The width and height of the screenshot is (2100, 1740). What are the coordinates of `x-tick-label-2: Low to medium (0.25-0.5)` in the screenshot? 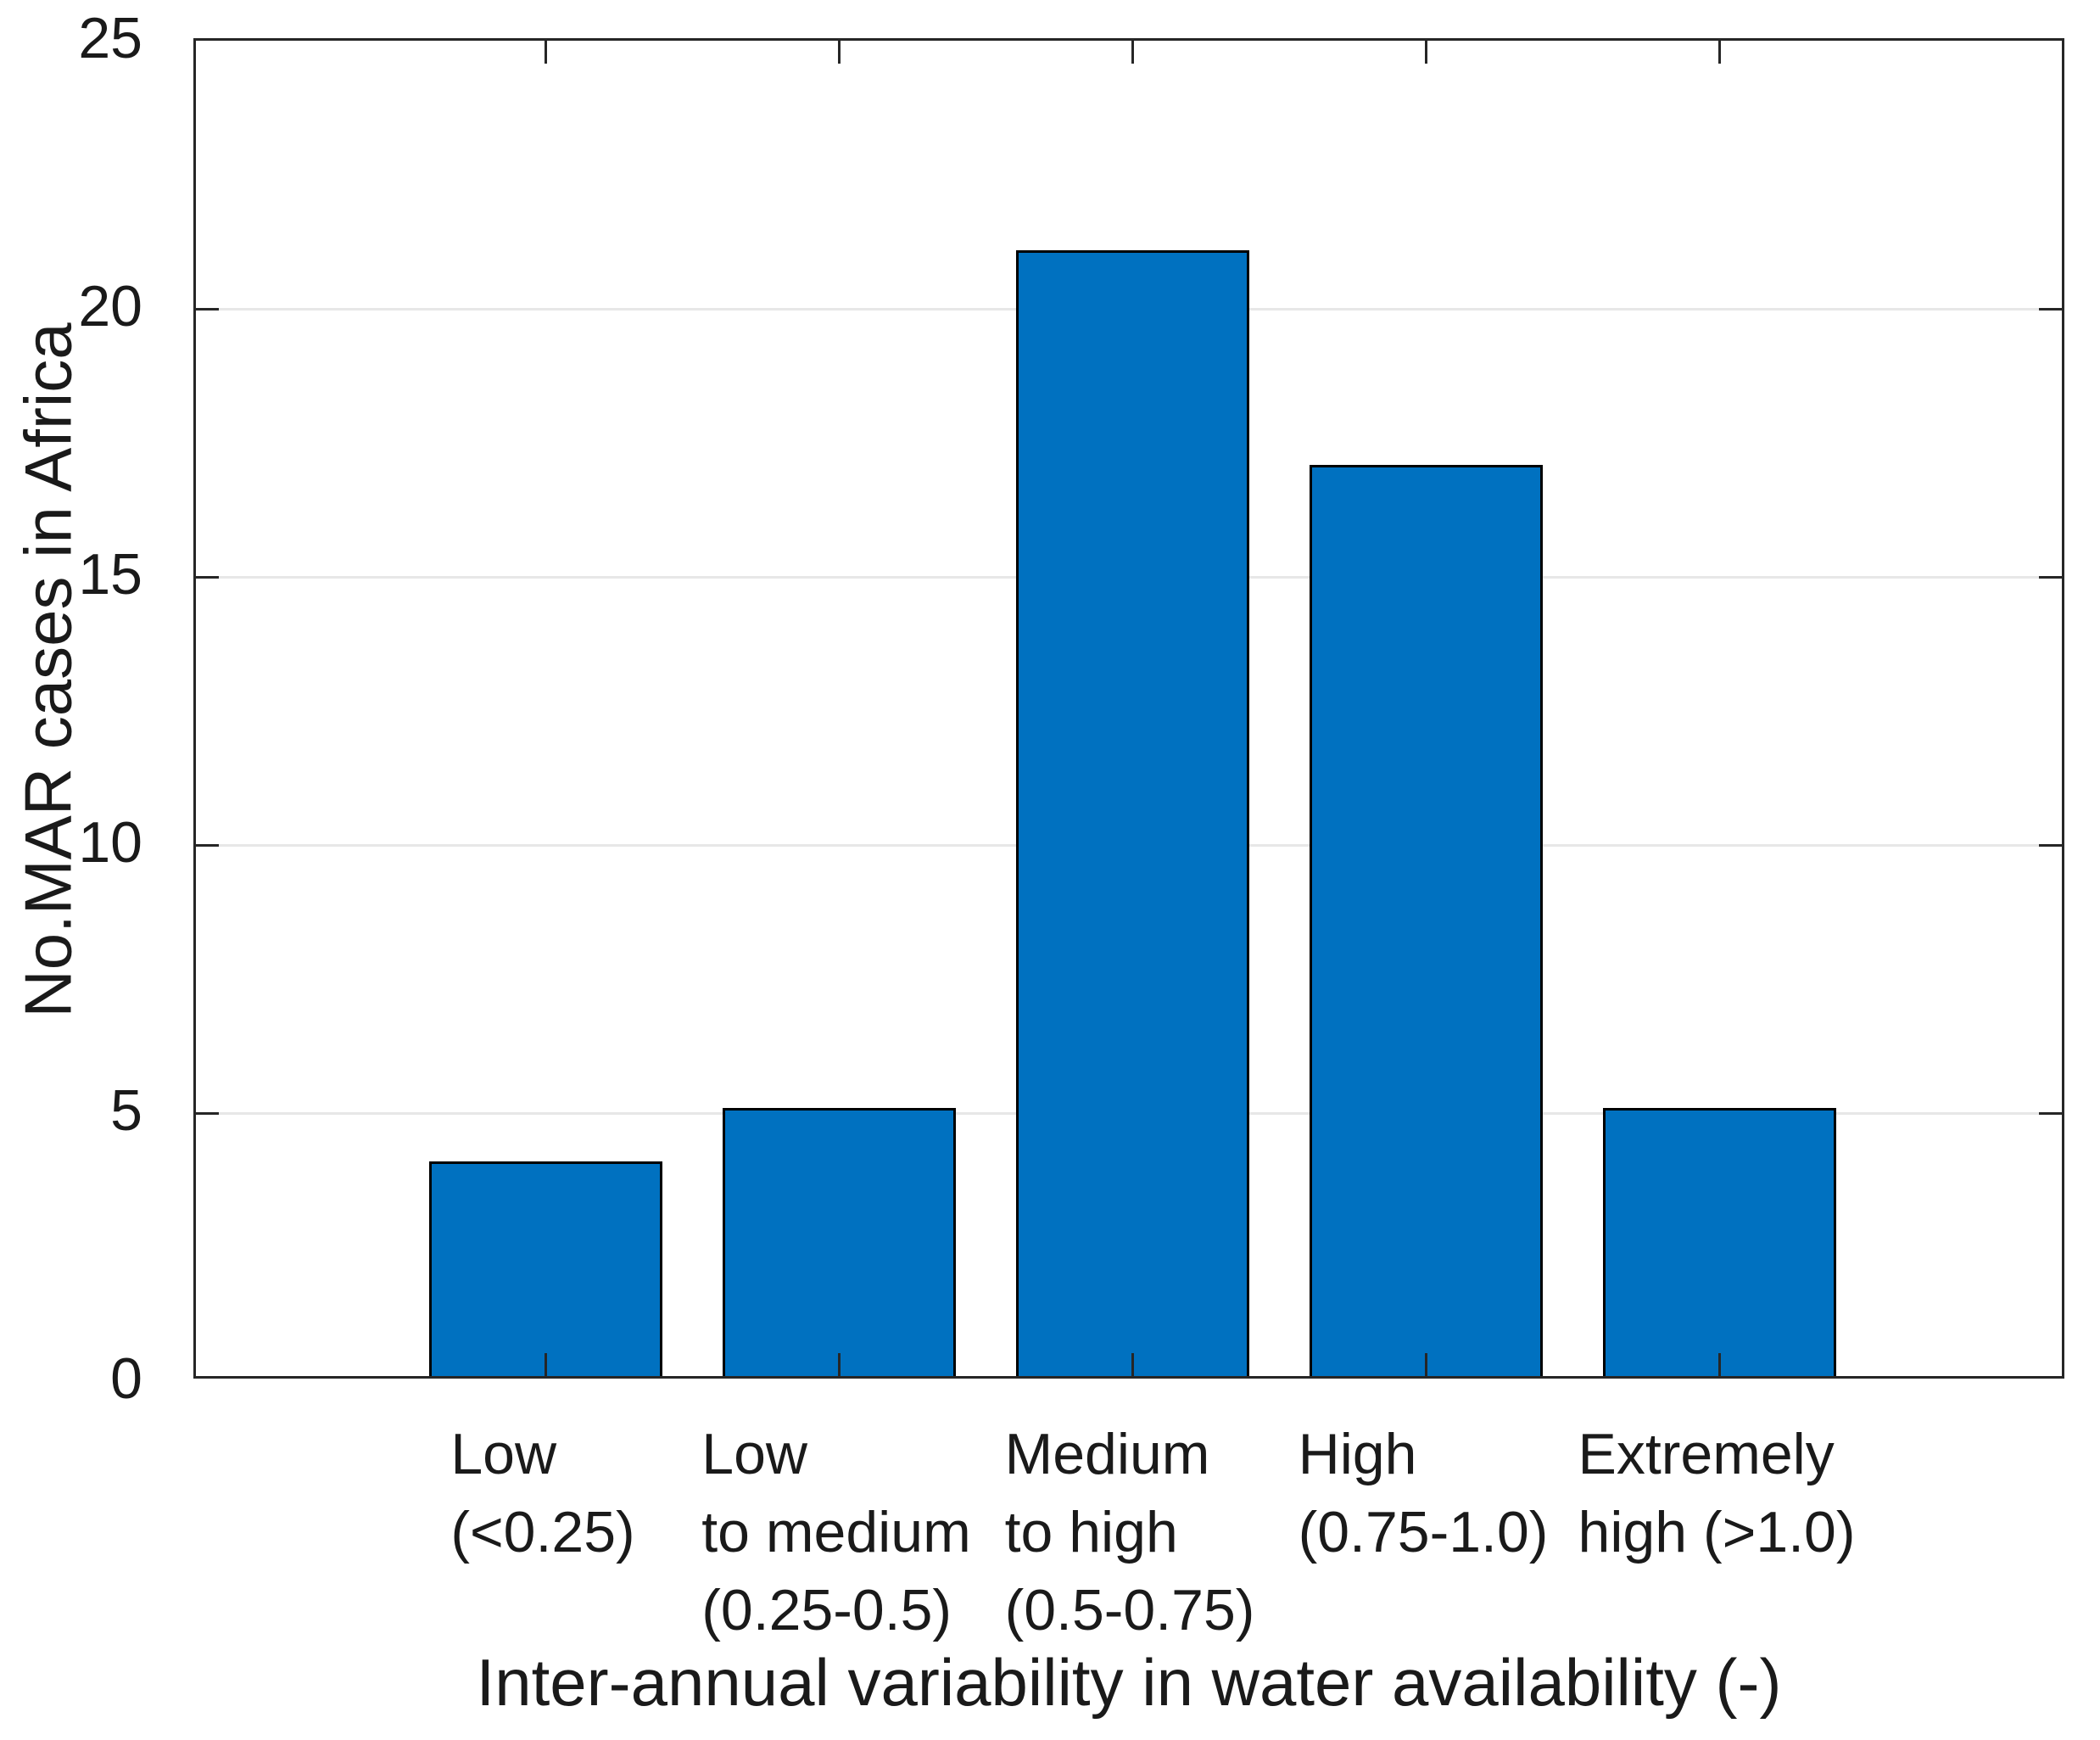 It's located at (836, 1532).